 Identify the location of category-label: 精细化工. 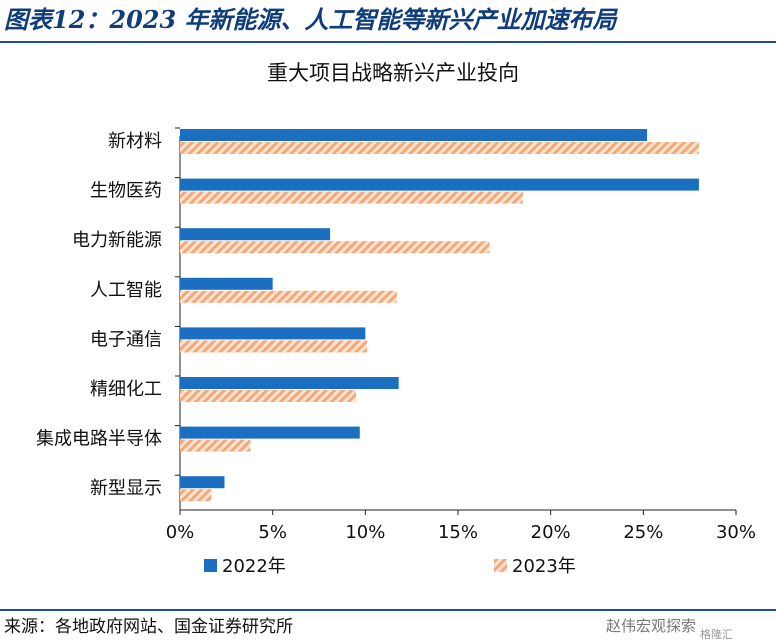
(126, 389).